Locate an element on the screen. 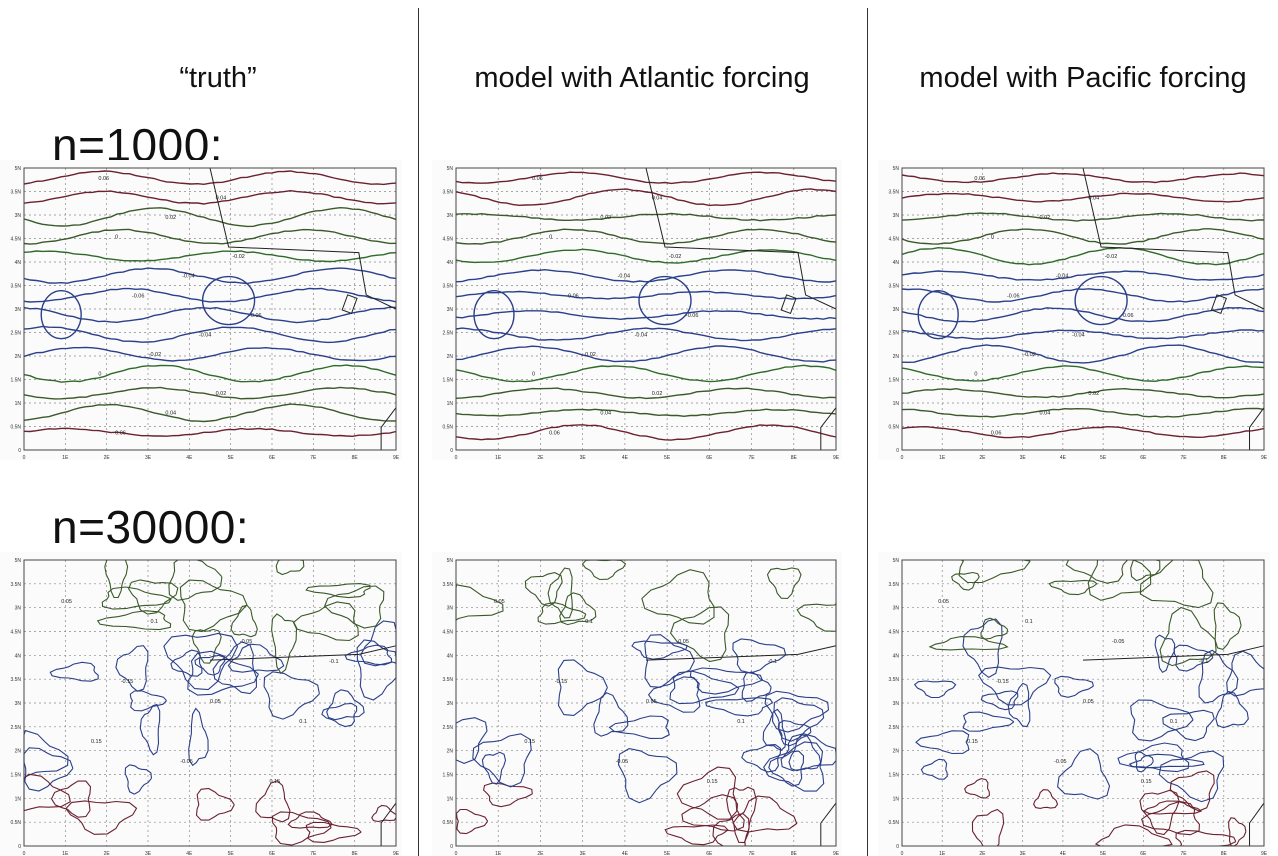 The height and width of the screenshot is (856, 1278). coastline is located at coordinates (1173, 308).